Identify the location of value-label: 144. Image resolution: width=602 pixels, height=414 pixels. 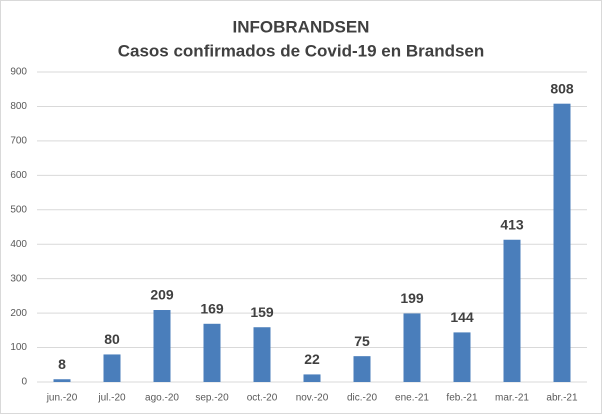
(462, 317).